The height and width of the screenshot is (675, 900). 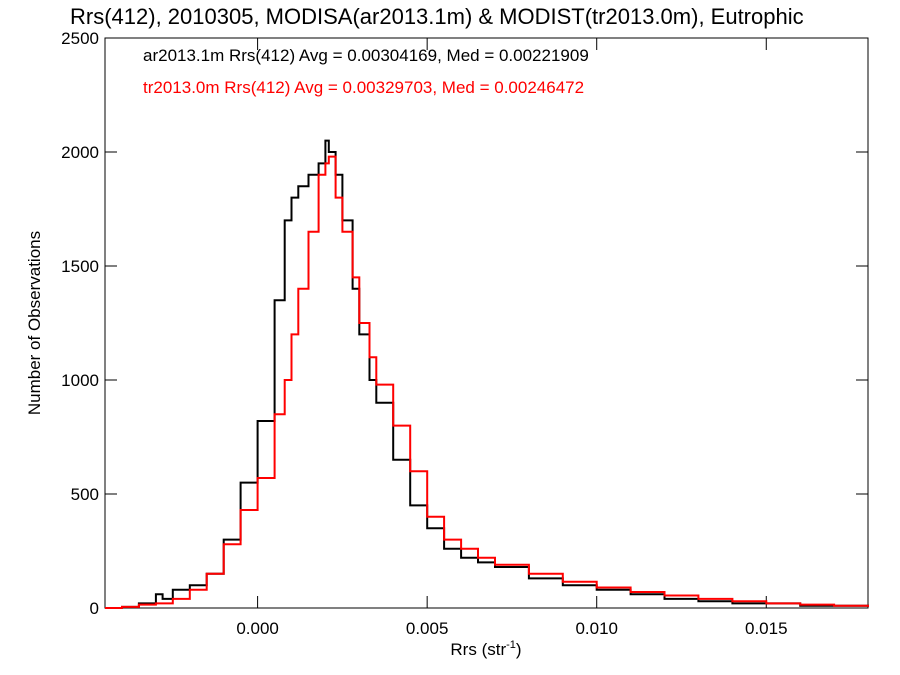 What do you see at coordinates (766, 628) in the screenshot?
I see `x-tick-label: 0.015` at bounding box center [766, 628].